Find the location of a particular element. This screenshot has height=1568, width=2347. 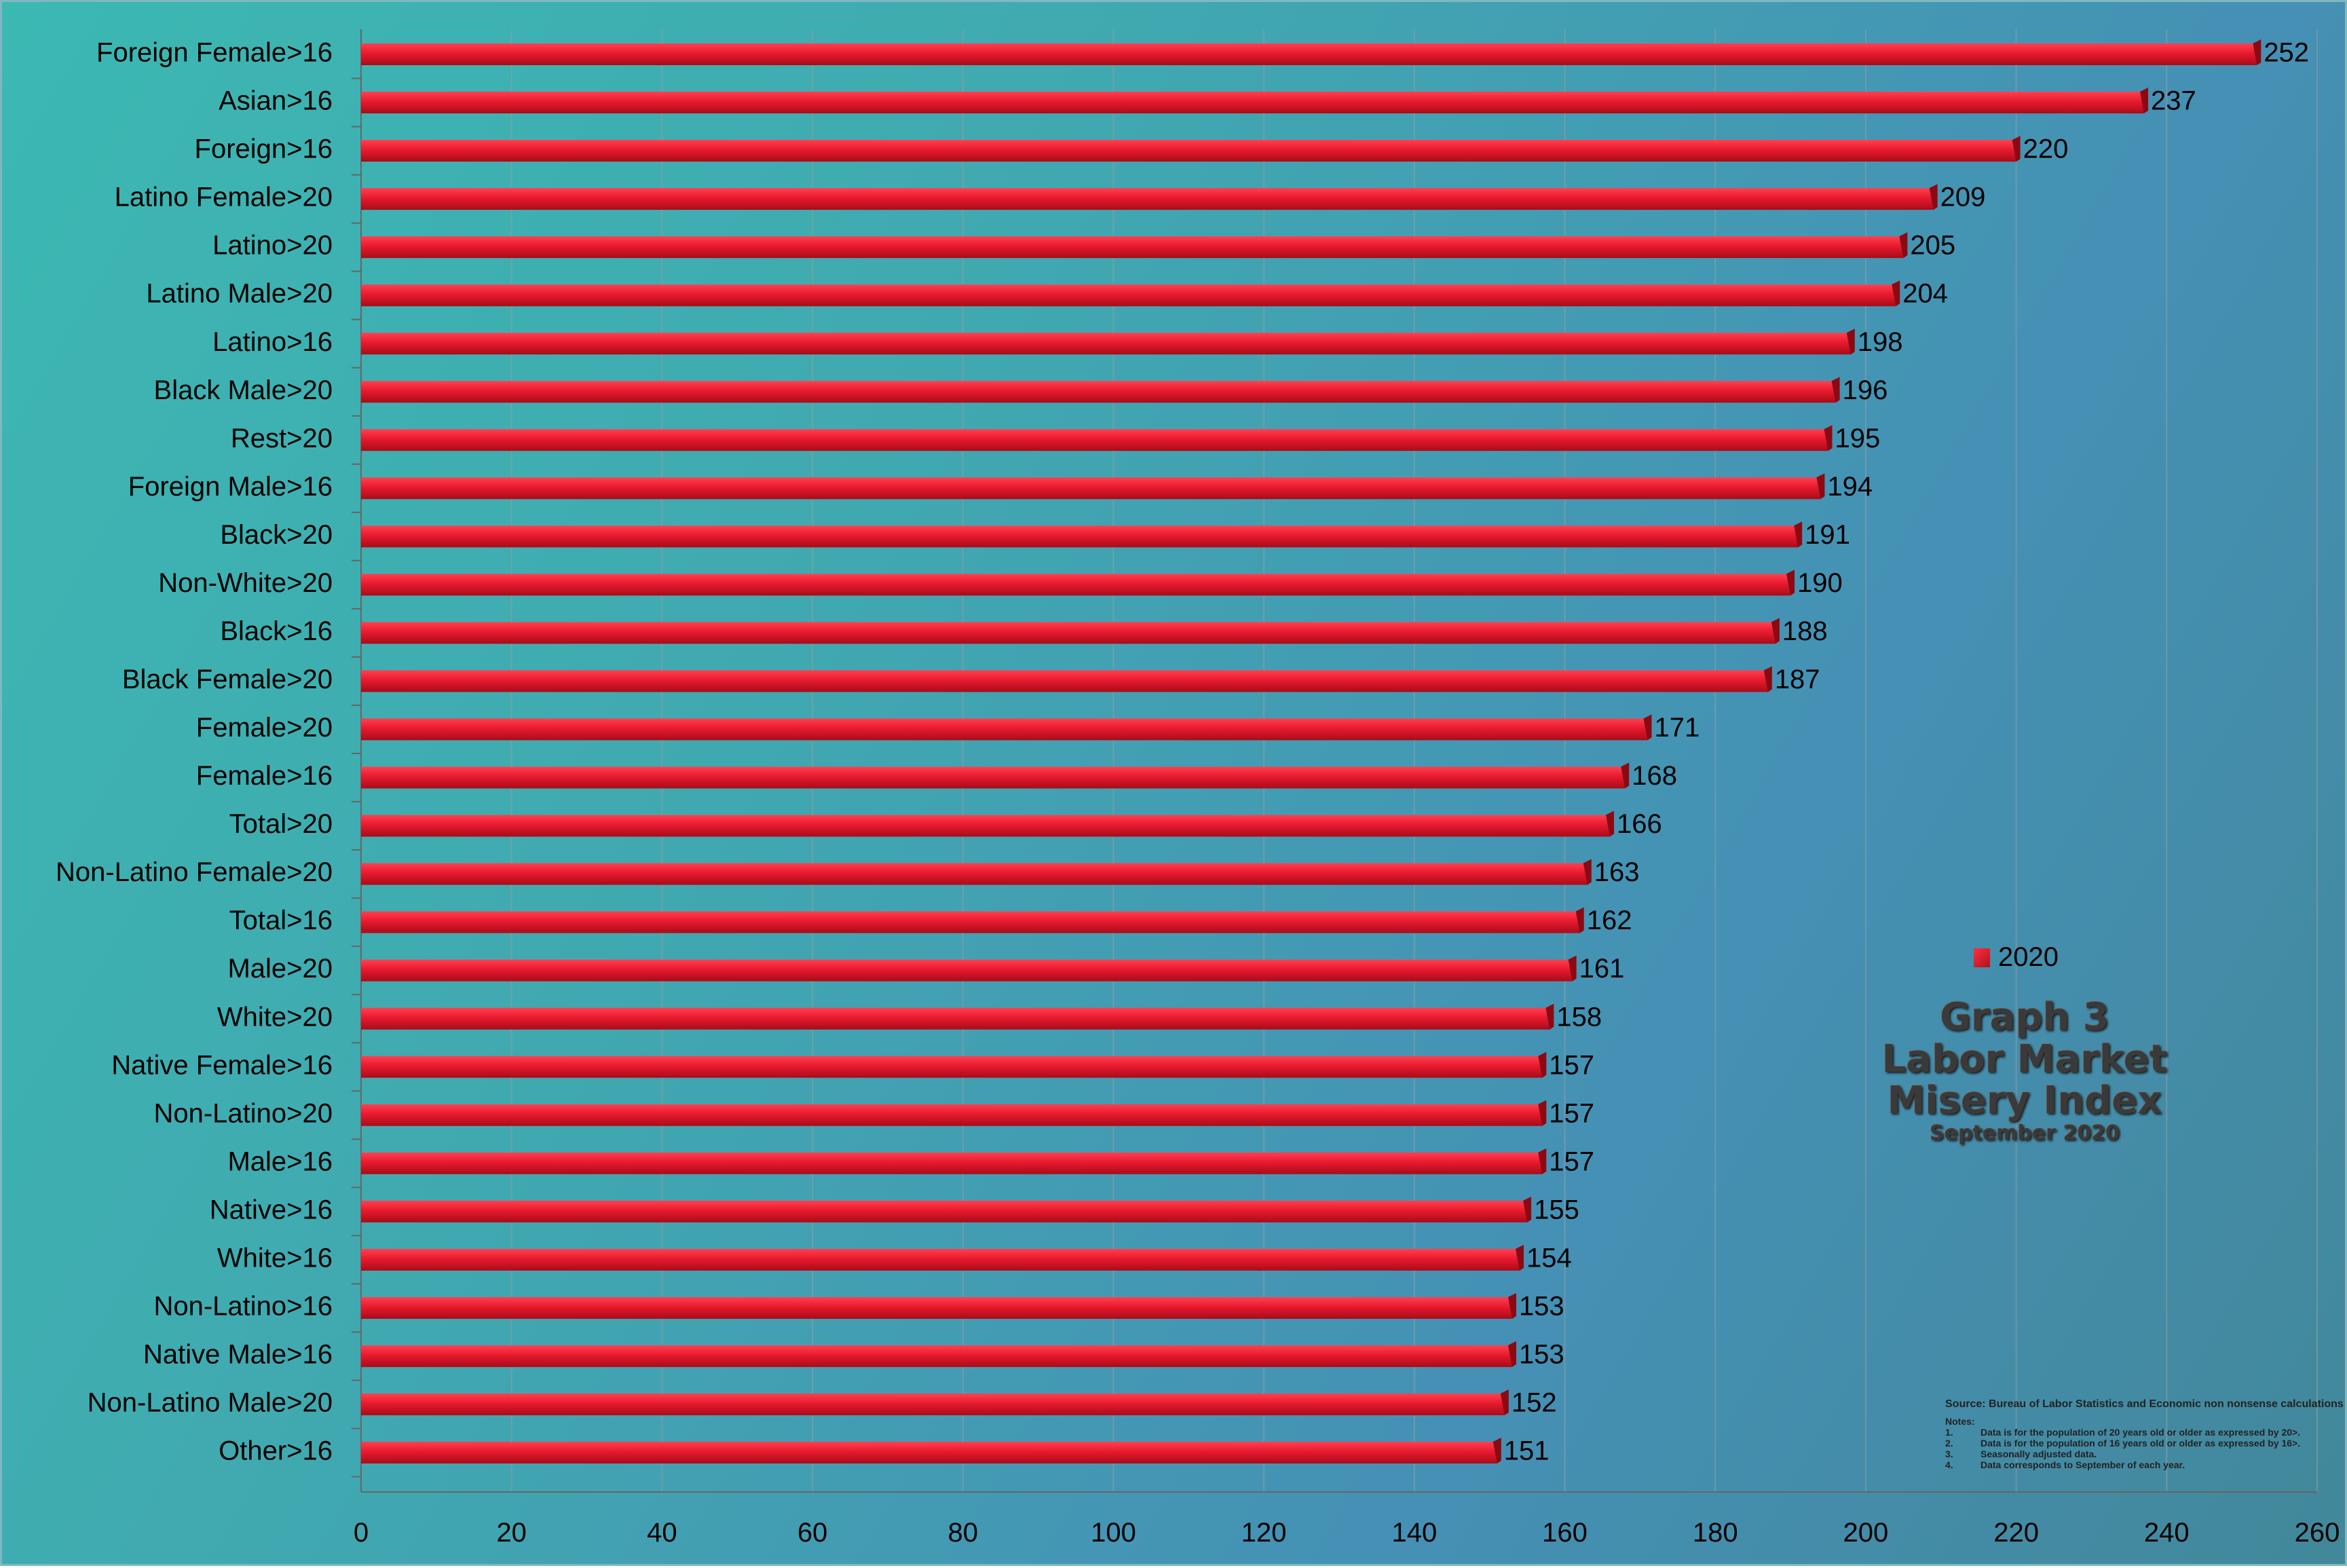

data-label: 166 is located at coordinates (1639, 824).